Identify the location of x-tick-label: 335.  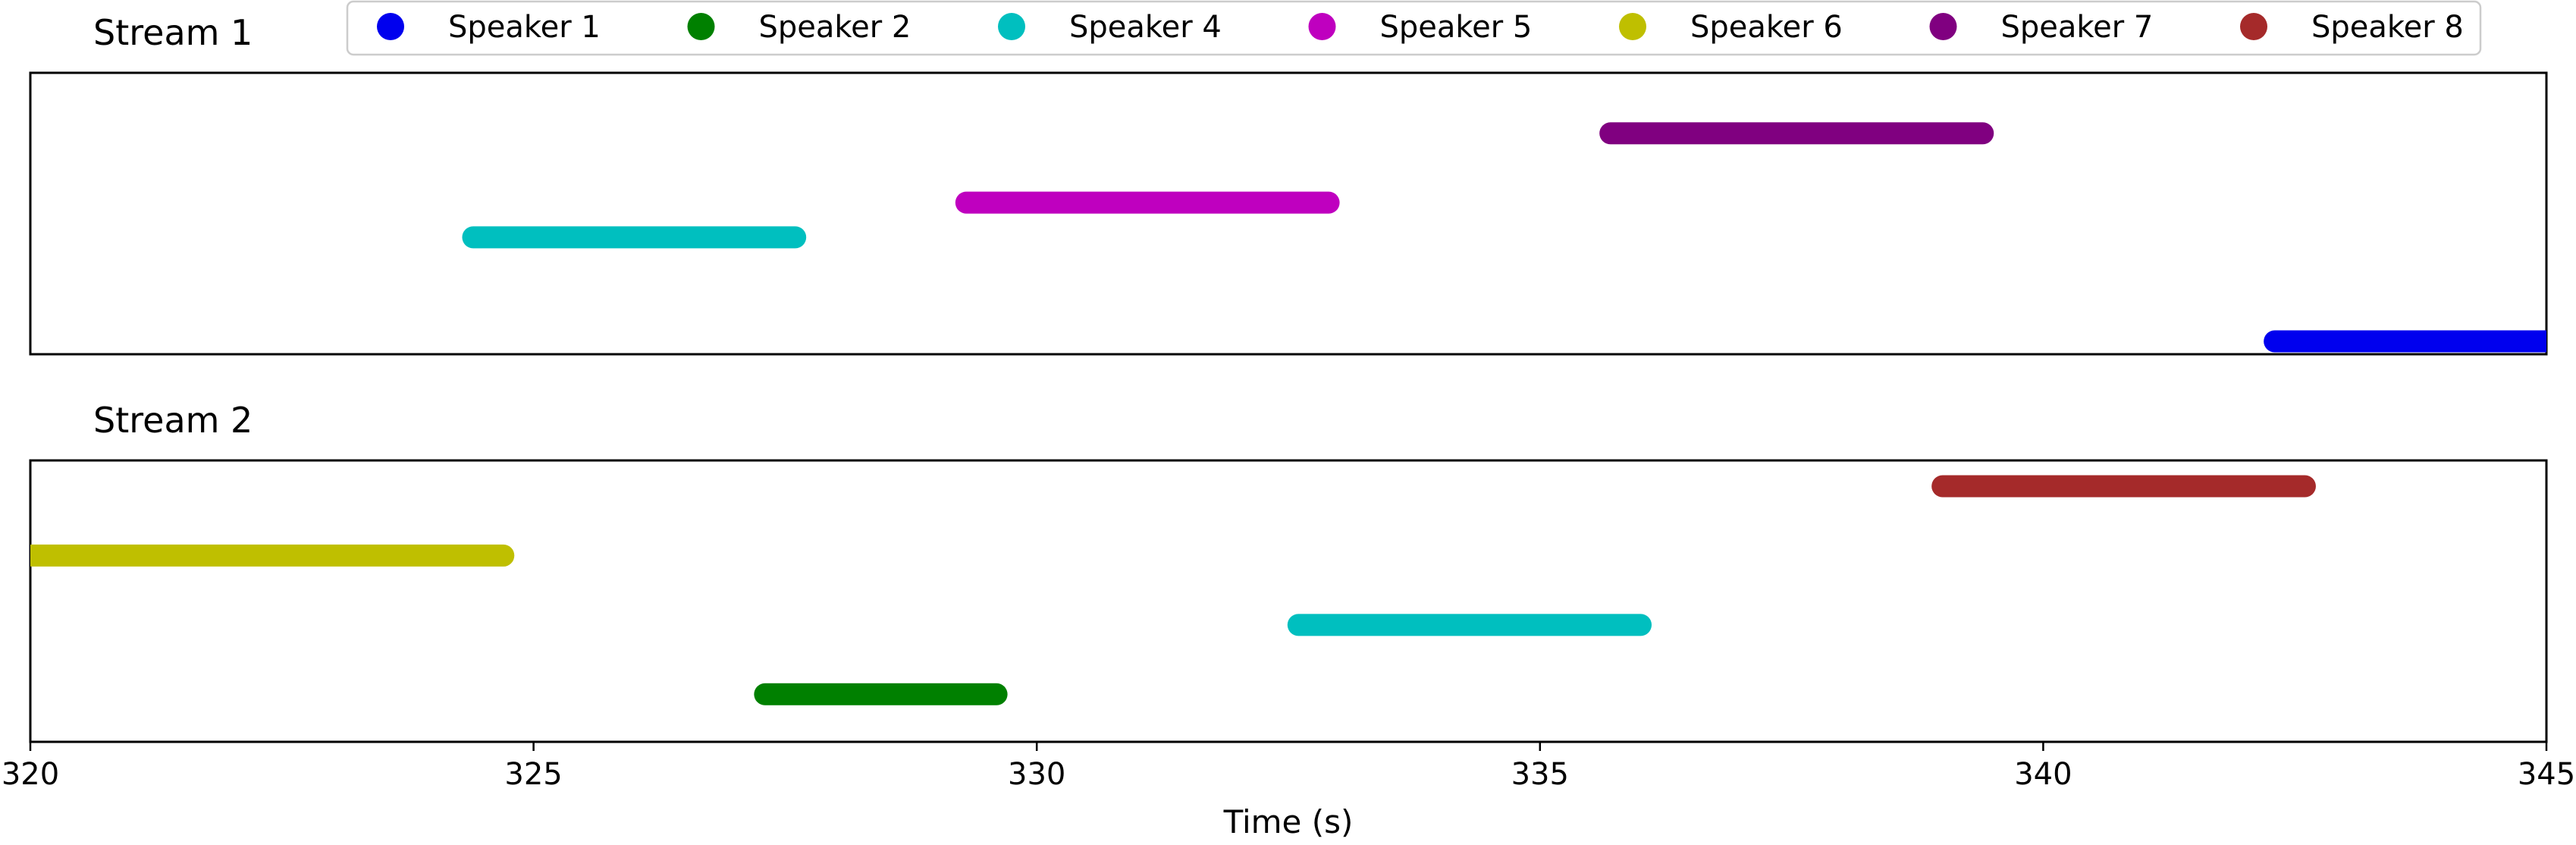
(1540, 774).